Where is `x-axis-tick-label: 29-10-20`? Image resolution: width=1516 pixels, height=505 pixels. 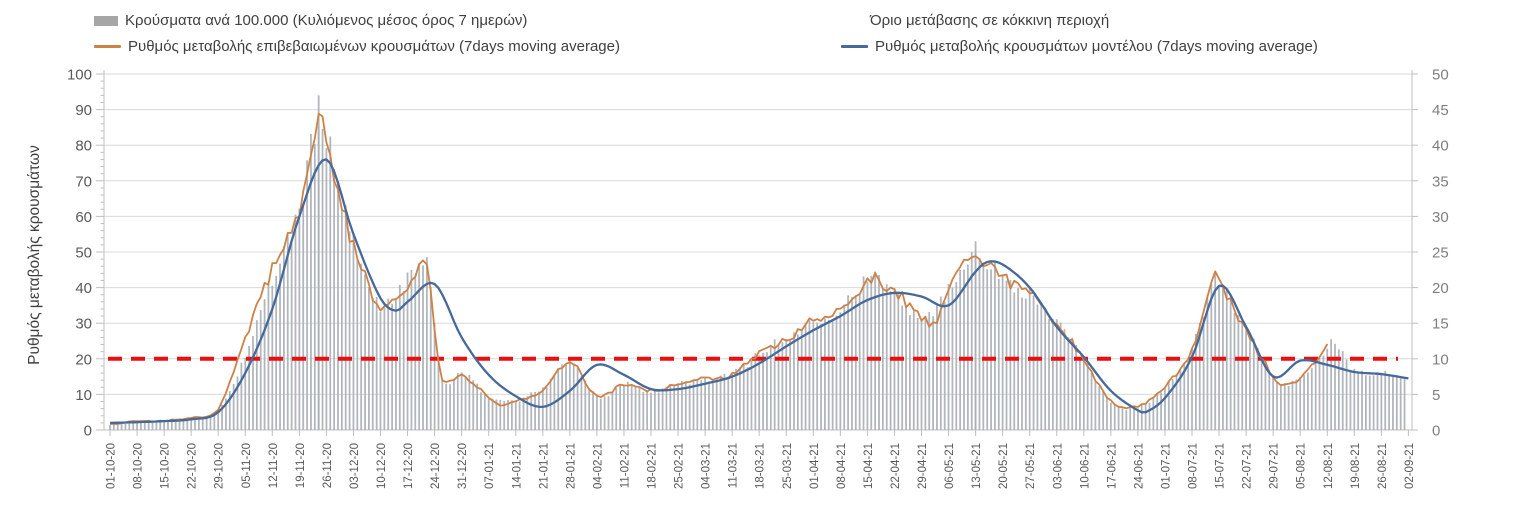 x-axis-tick-label: 29-10-20 is located at coordinates (220, 466).